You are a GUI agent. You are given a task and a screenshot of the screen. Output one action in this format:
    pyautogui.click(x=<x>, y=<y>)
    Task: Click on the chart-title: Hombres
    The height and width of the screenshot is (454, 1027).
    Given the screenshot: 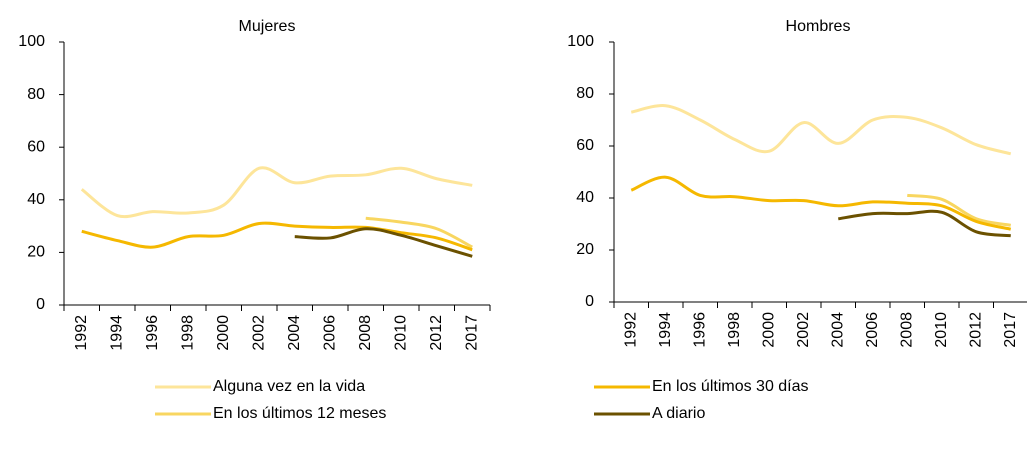 What is the action you would take?
    pyautogui.click(x=818, y=26)
    